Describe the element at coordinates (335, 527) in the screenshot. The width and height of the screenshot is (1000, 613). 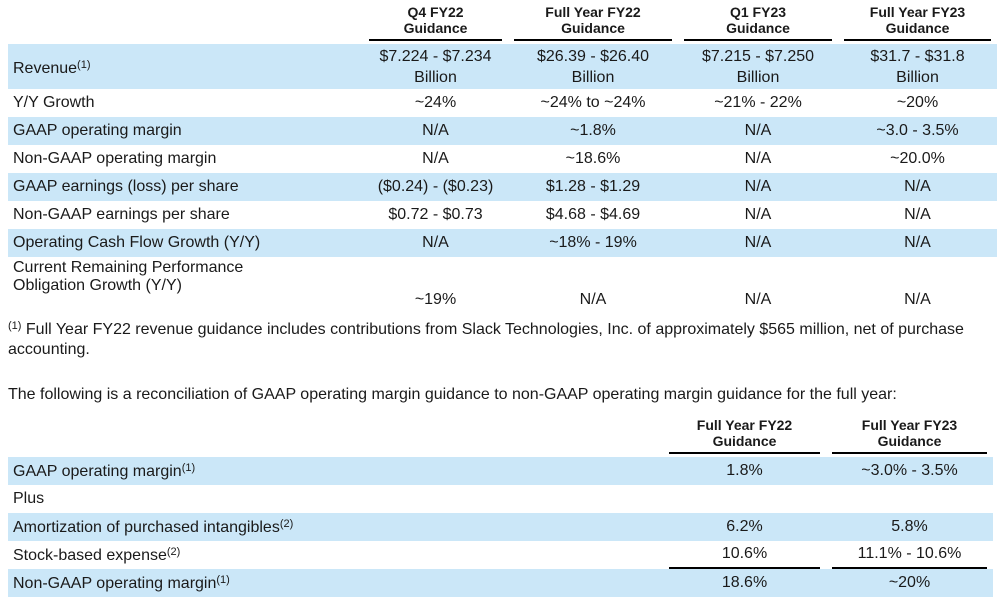
I see `row-label-cell: Amortization of purchased intangibles(2)` at that location.